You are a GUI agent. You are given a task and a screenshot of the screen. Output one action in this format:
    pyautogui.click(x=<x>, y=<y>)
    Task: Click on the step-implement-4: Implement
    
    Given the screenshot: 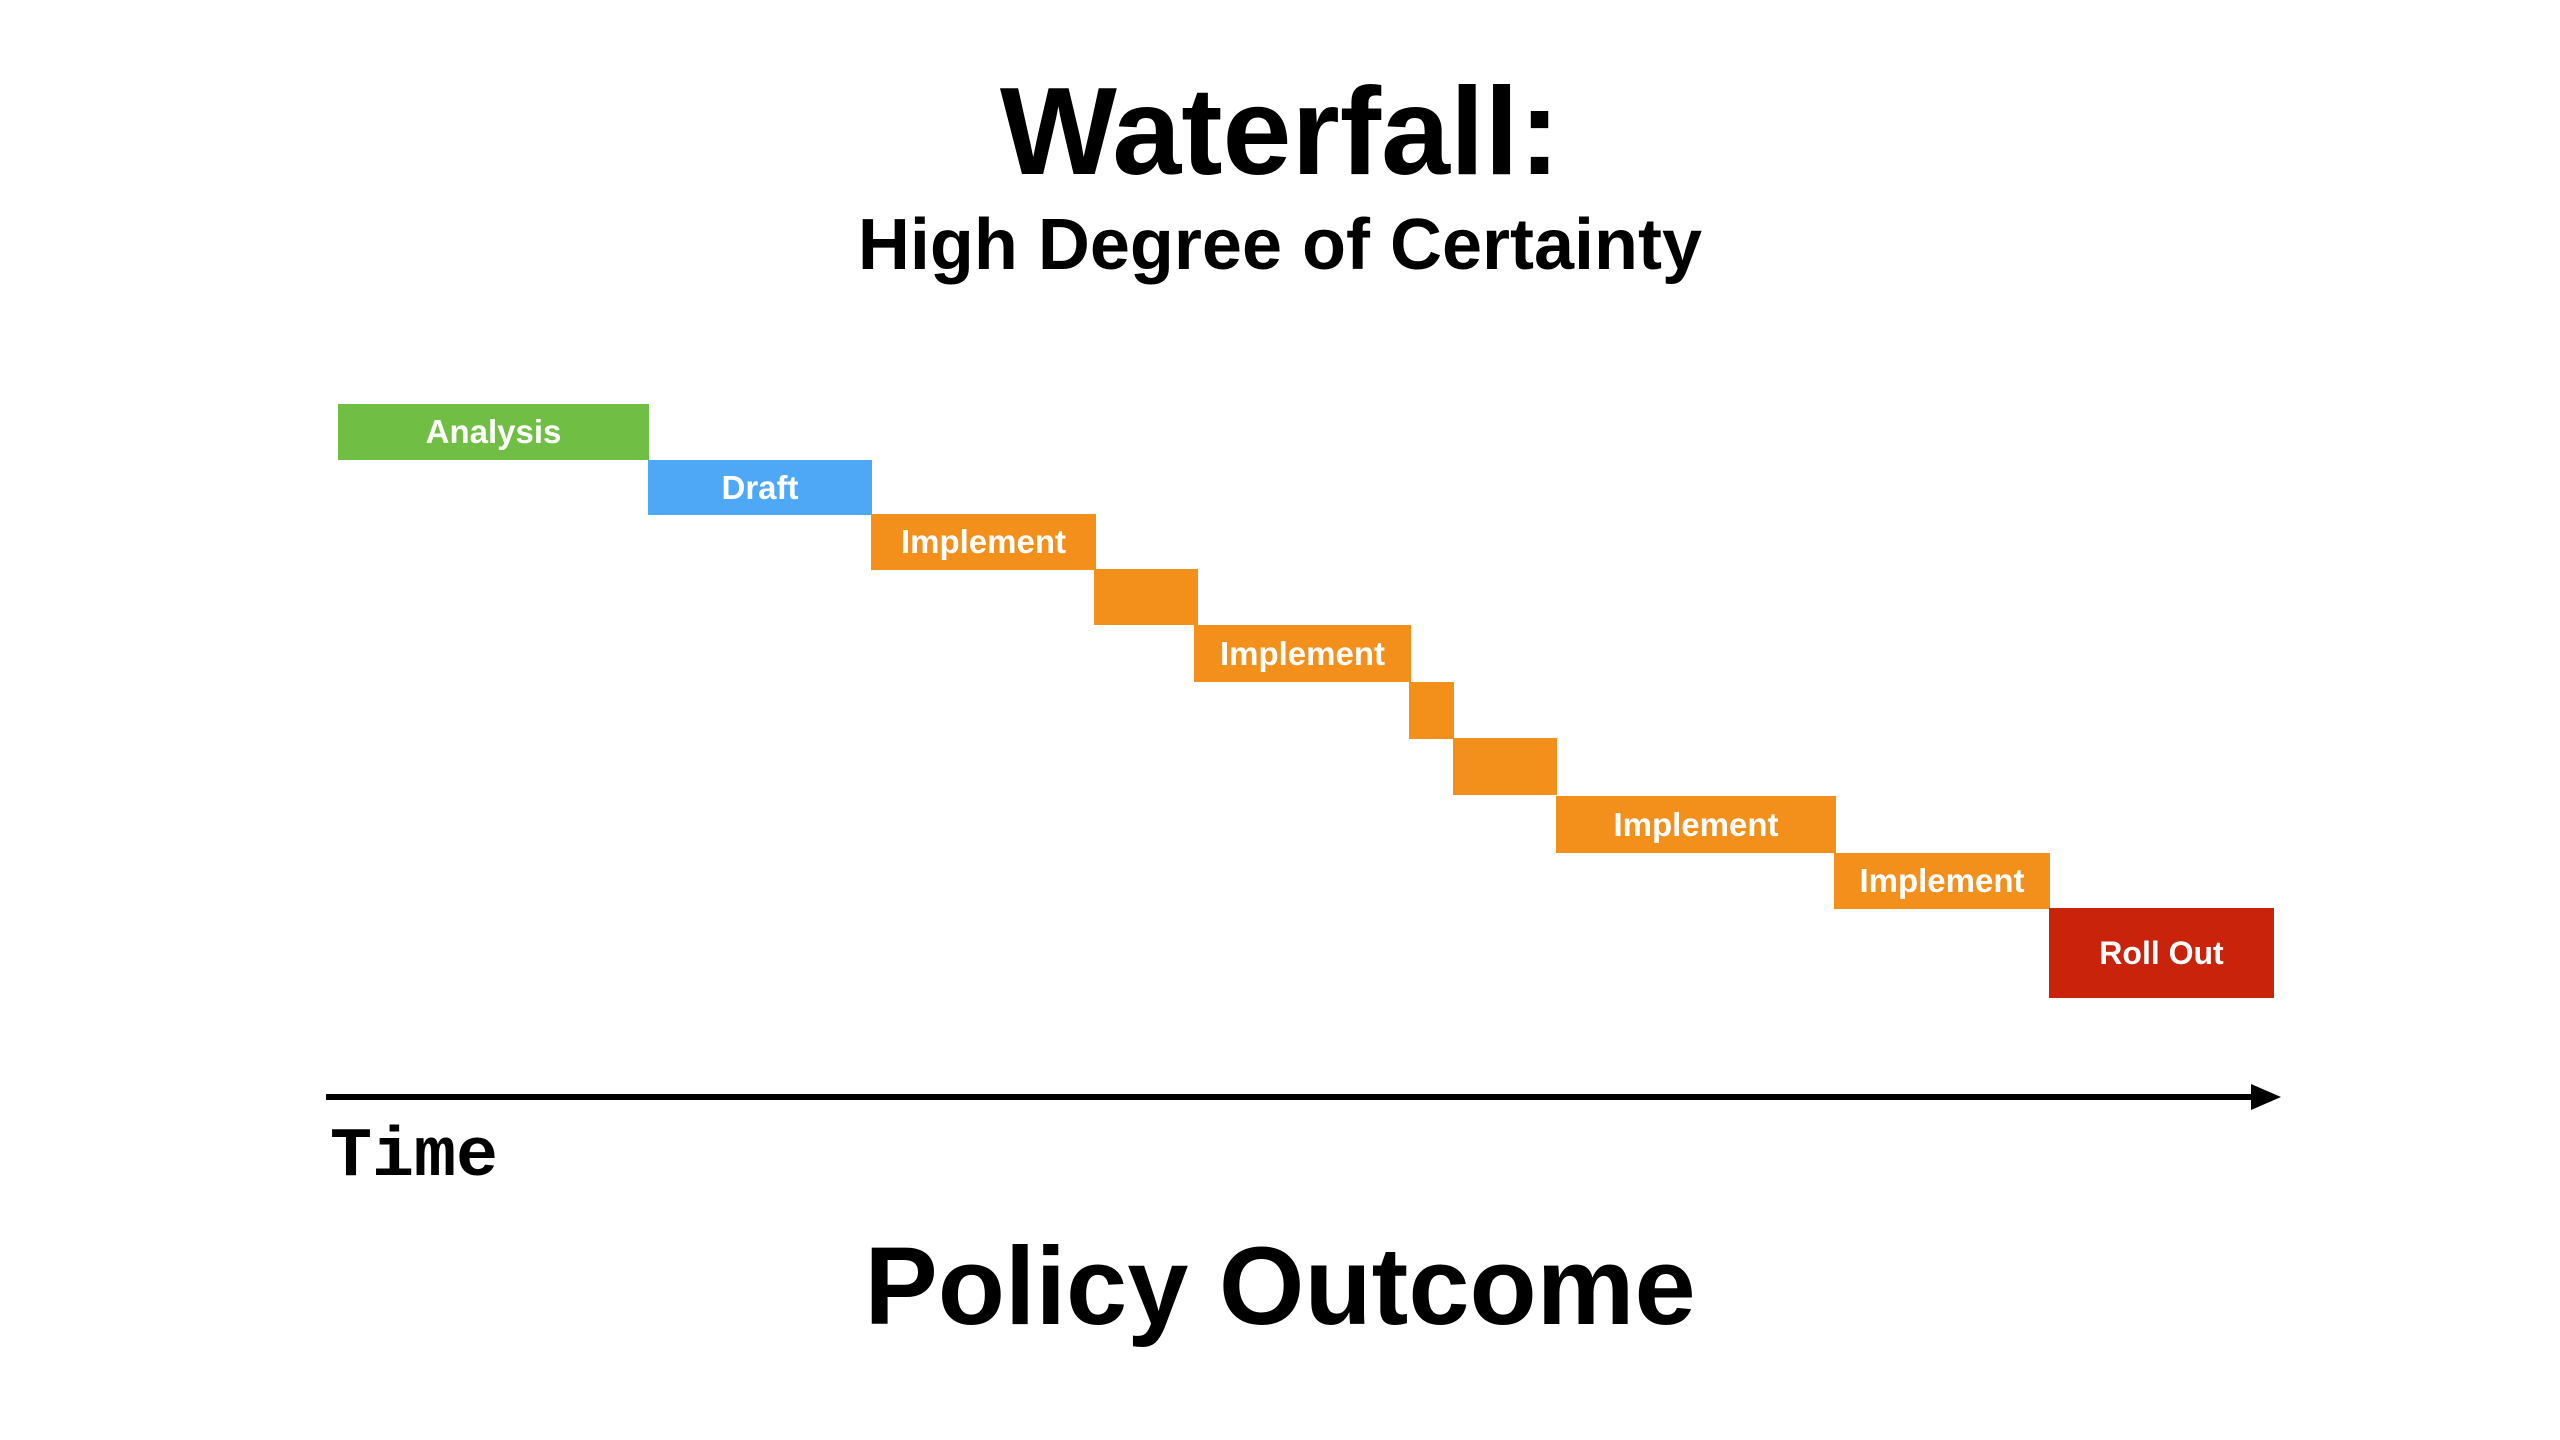 What is the action you would take?
    pyautogui.click(x=1942, y=881)
    